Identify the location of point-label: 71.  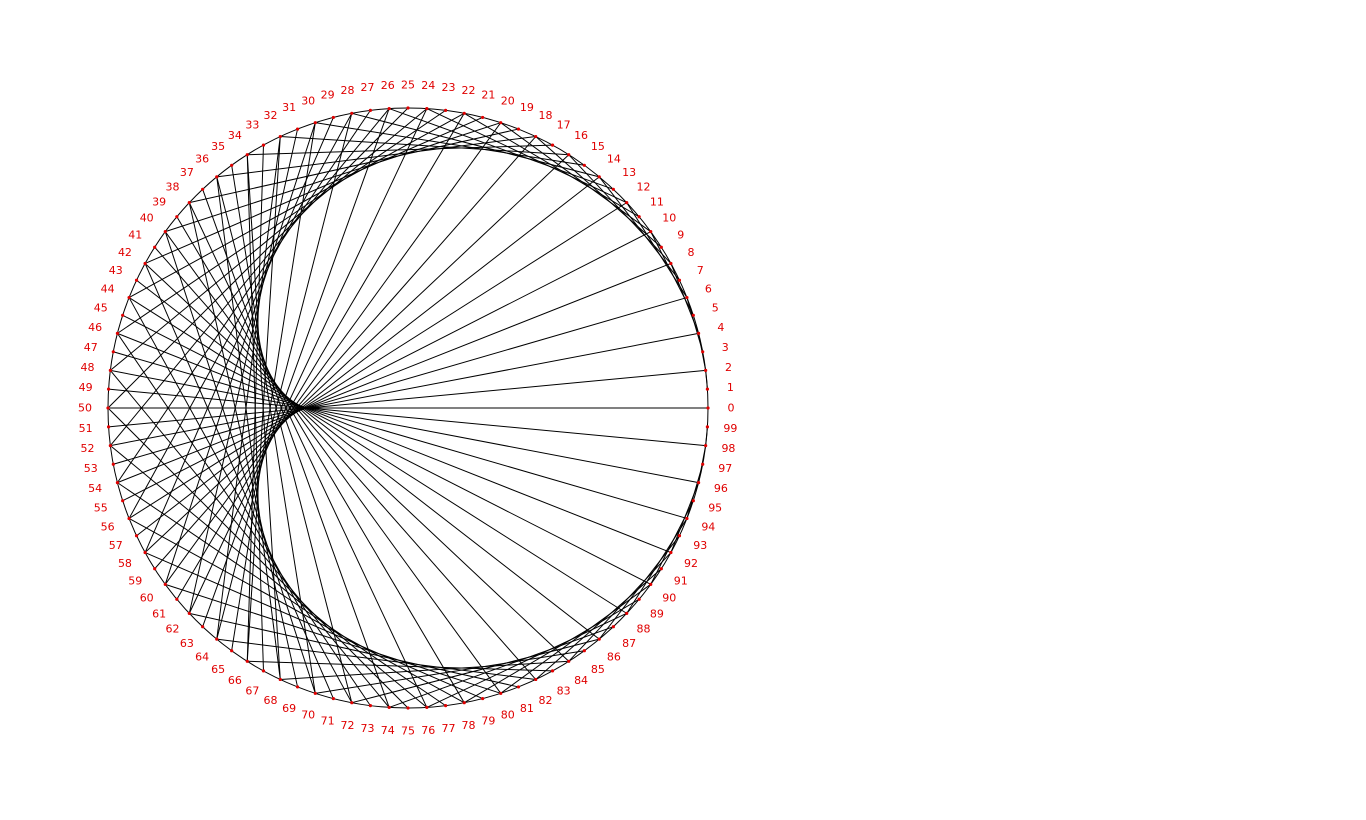
(328, 720).